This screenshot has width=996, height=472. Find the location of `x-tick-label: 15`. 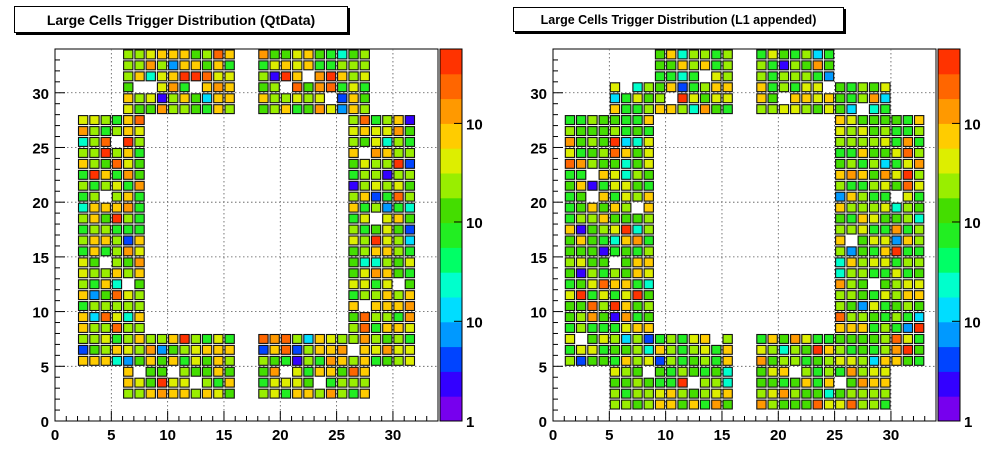

x-tick-label: 15 is located at coordinates (224, 435).